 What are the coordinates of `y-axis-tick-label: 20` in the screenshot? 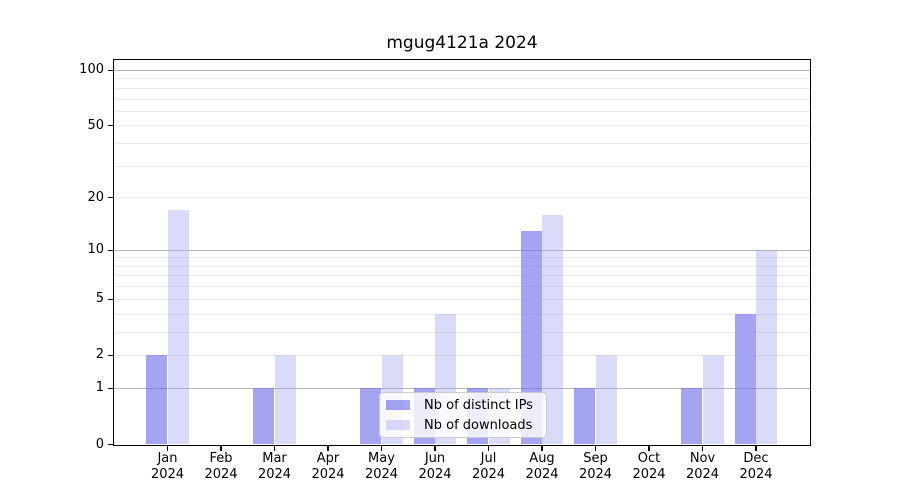 It's located at (95, 197).